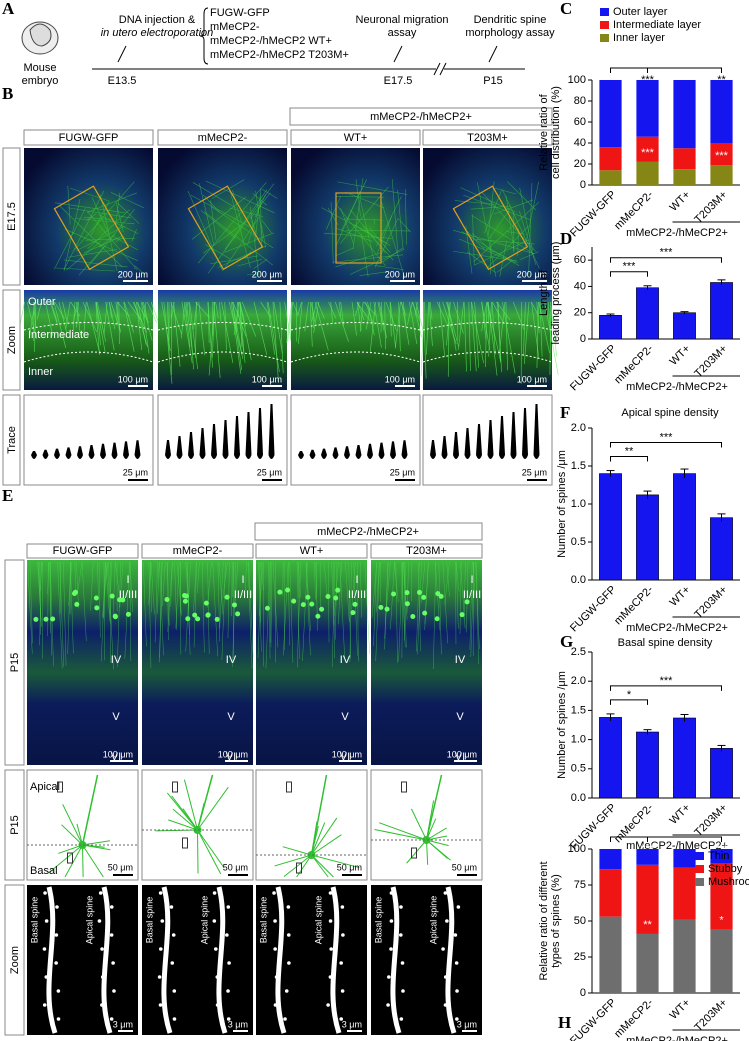 Image resolution: width=749 pixels, height=1041 pixels. What do you see at coordinates (677, 387) in the screenshot?
I see `group-label: mMeCP2-/hMeCP2+` at bounding box center [677, 387].